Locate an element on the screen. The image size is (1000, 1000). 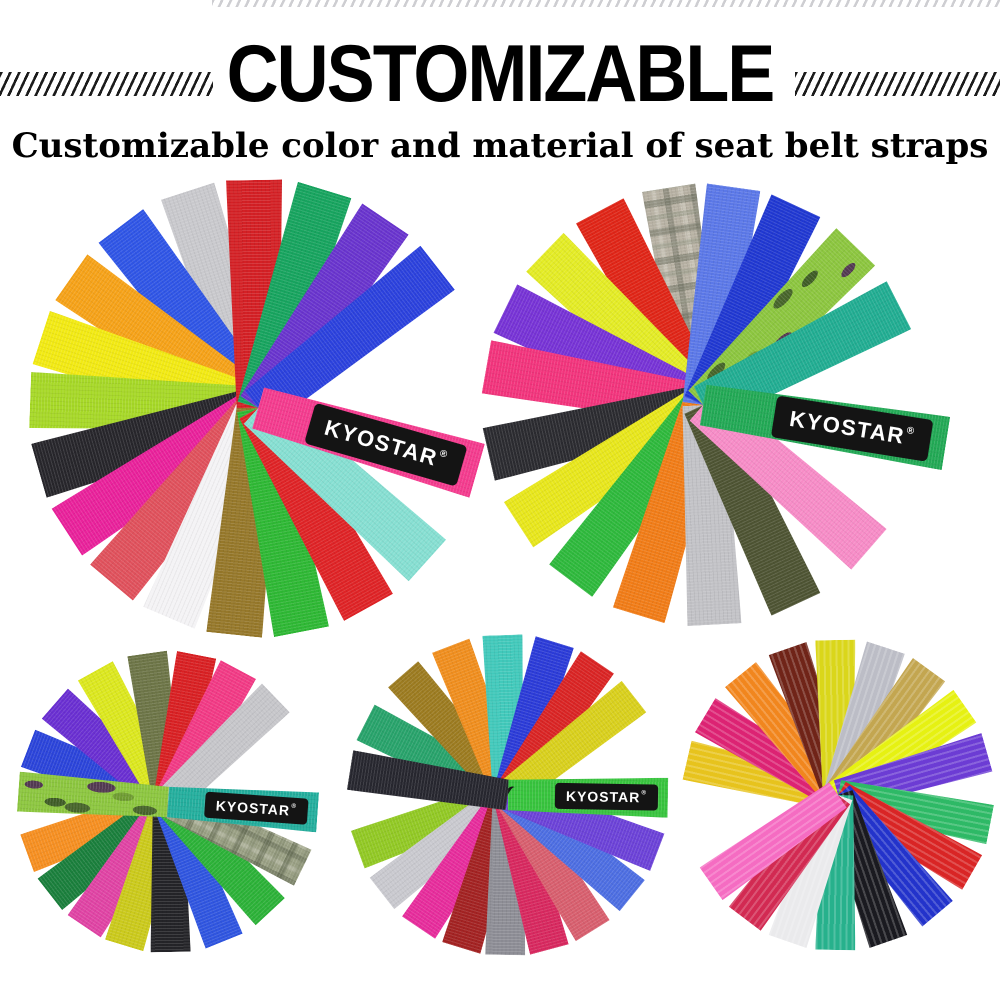
page-title: CUSTOMIZABLE is located at coordinates (501, 74).